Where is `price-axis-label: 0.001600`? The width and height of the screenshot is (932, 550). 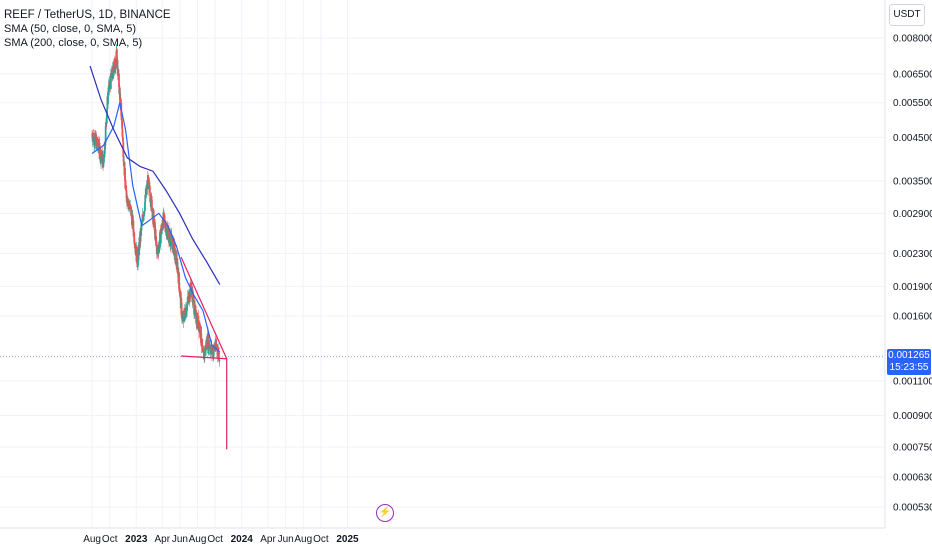 price-axis-label: 0.001600 is located at coordinates (912, 317).